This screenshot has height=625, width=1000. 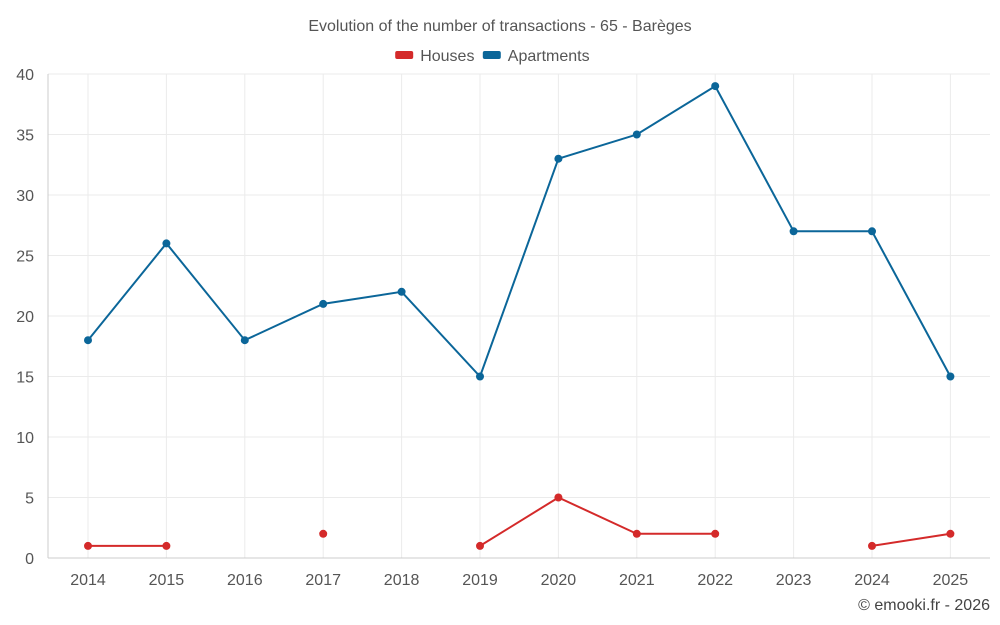 What do you see at coordinates (25, 75) in the screenshot?
I see `y-tick-label: 40` at bounding box center [25, 75].